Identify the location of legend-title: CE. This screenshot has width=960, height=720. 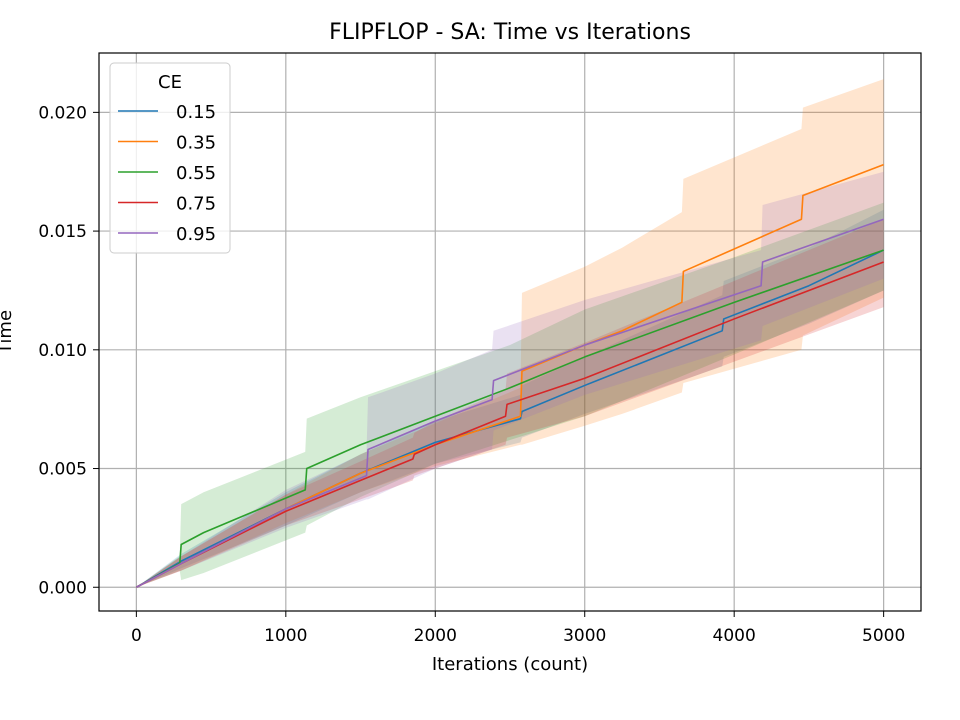
(170, 82).